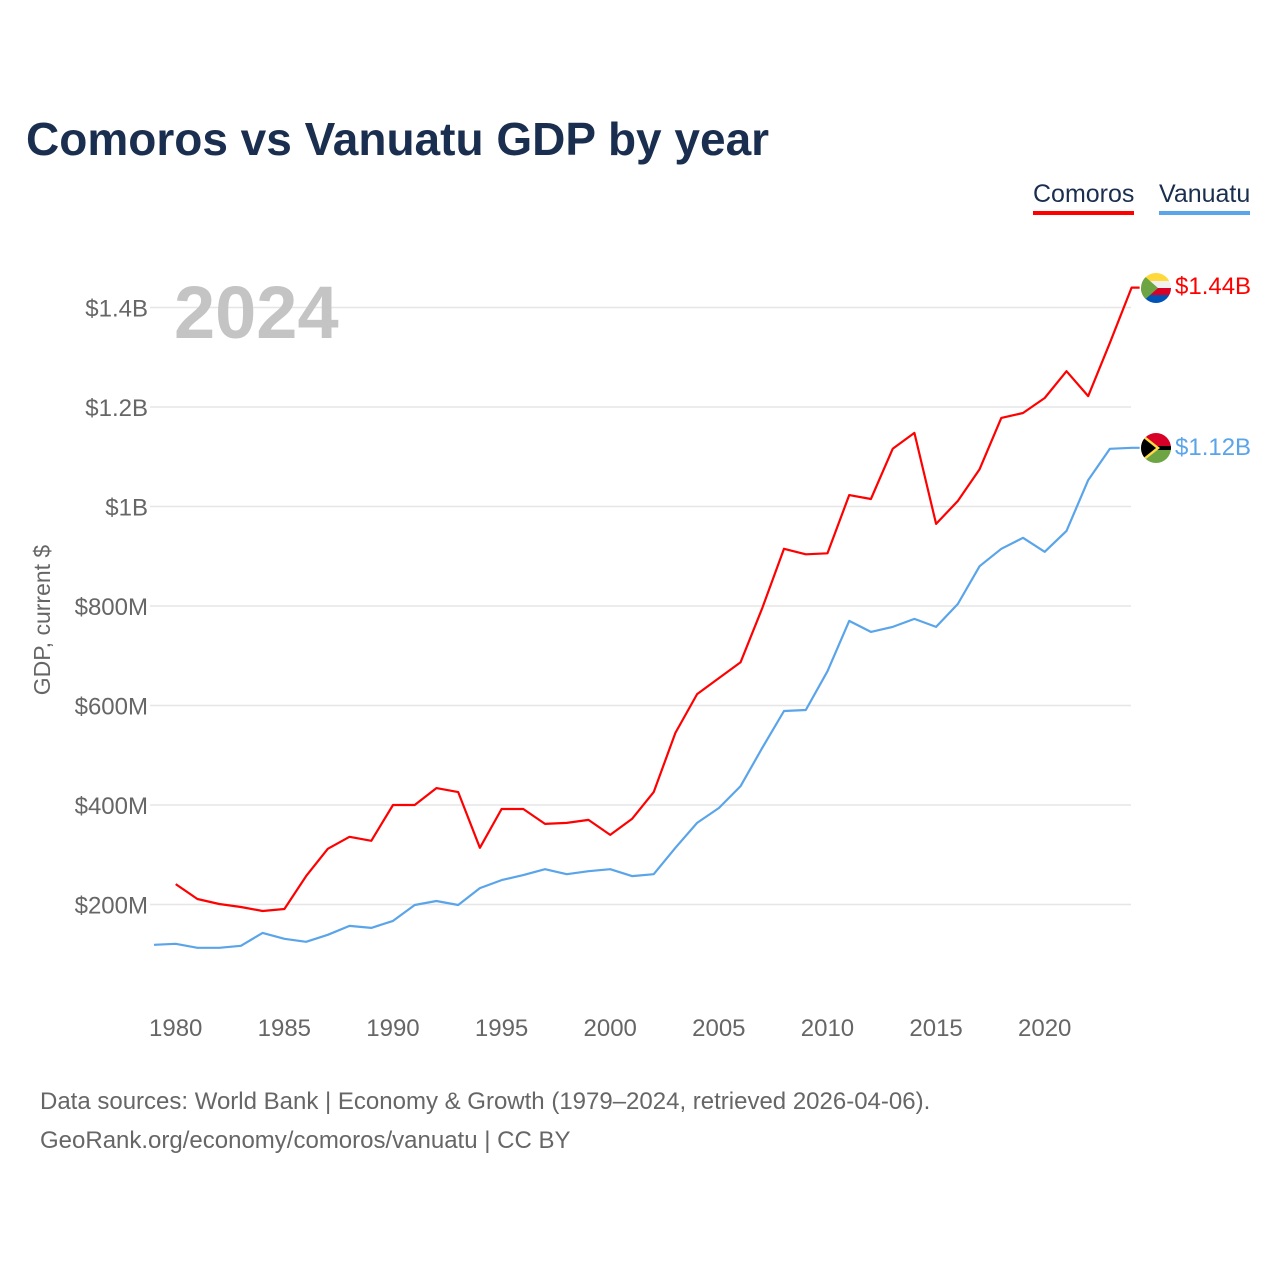 The image size is (1280, 1280). Describe the element at coordinates (935, 1028) in the screenshot. I see `x-tick-label: 2015` at that location.